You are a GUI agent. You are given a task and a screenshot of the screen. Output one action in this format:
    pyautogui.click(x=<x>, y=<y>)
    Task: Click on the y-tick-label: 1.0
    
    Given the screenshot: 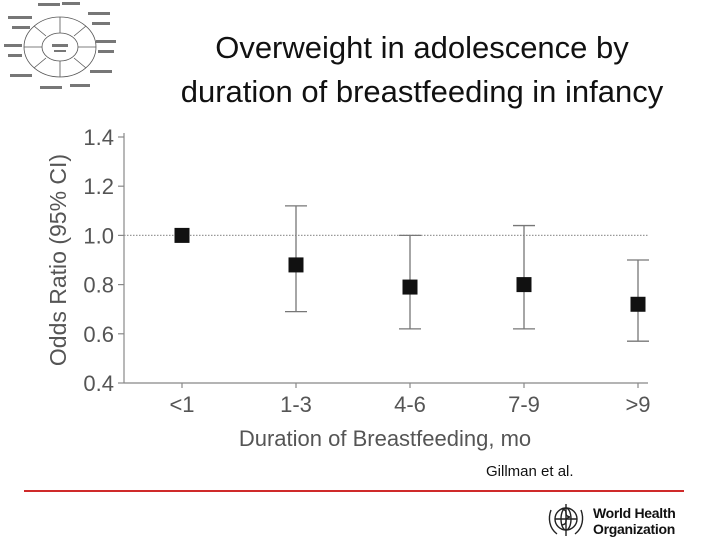 What is the action you would take?
    pyautogui.click(x=98, y=235)
    